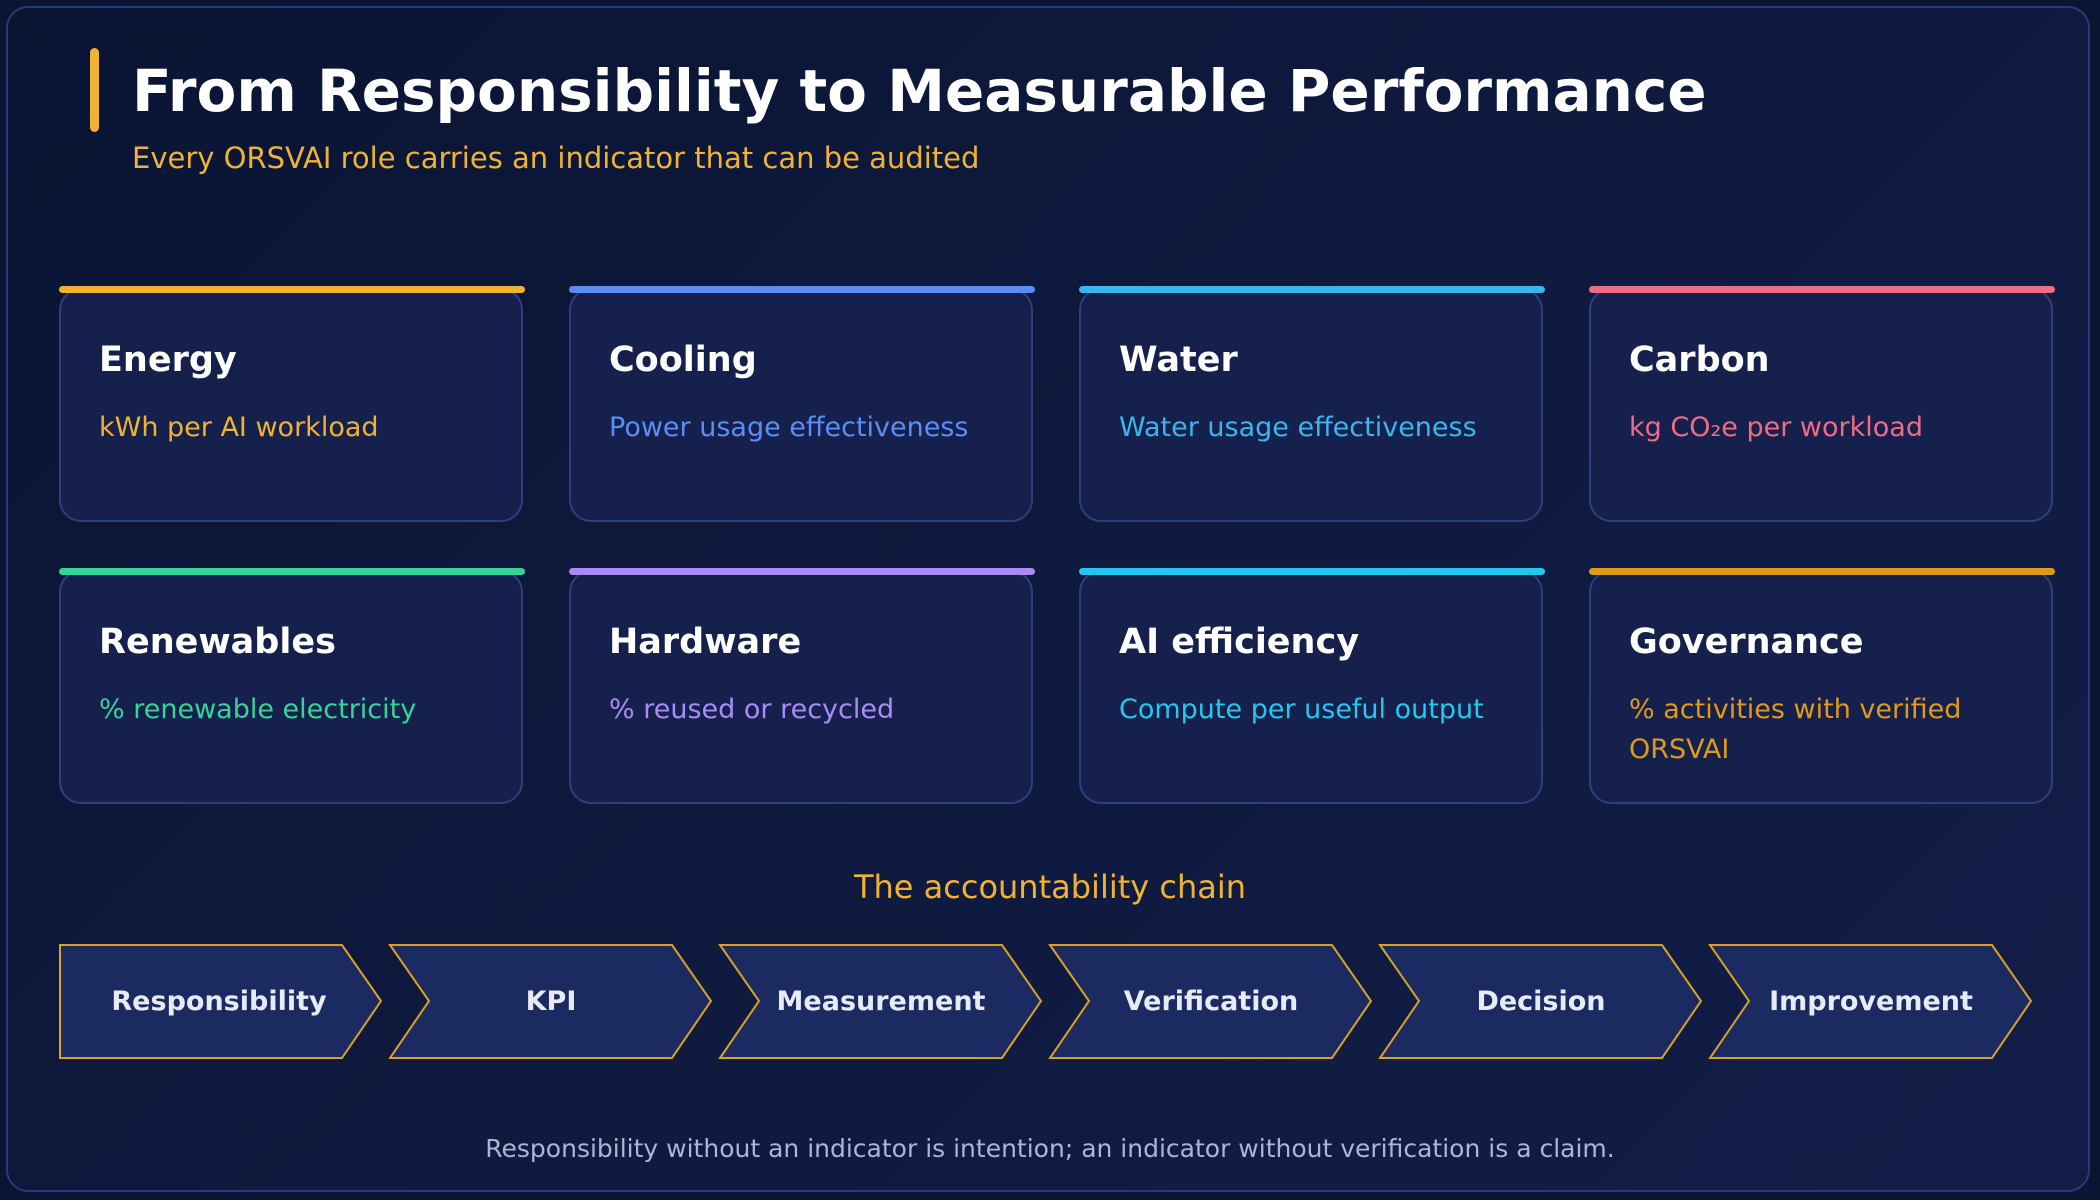  What do you see at coordinates (1050, 887) in the screenshot?
I see `chain-heading: The accountability chain` at bounding box center [1050, 887].